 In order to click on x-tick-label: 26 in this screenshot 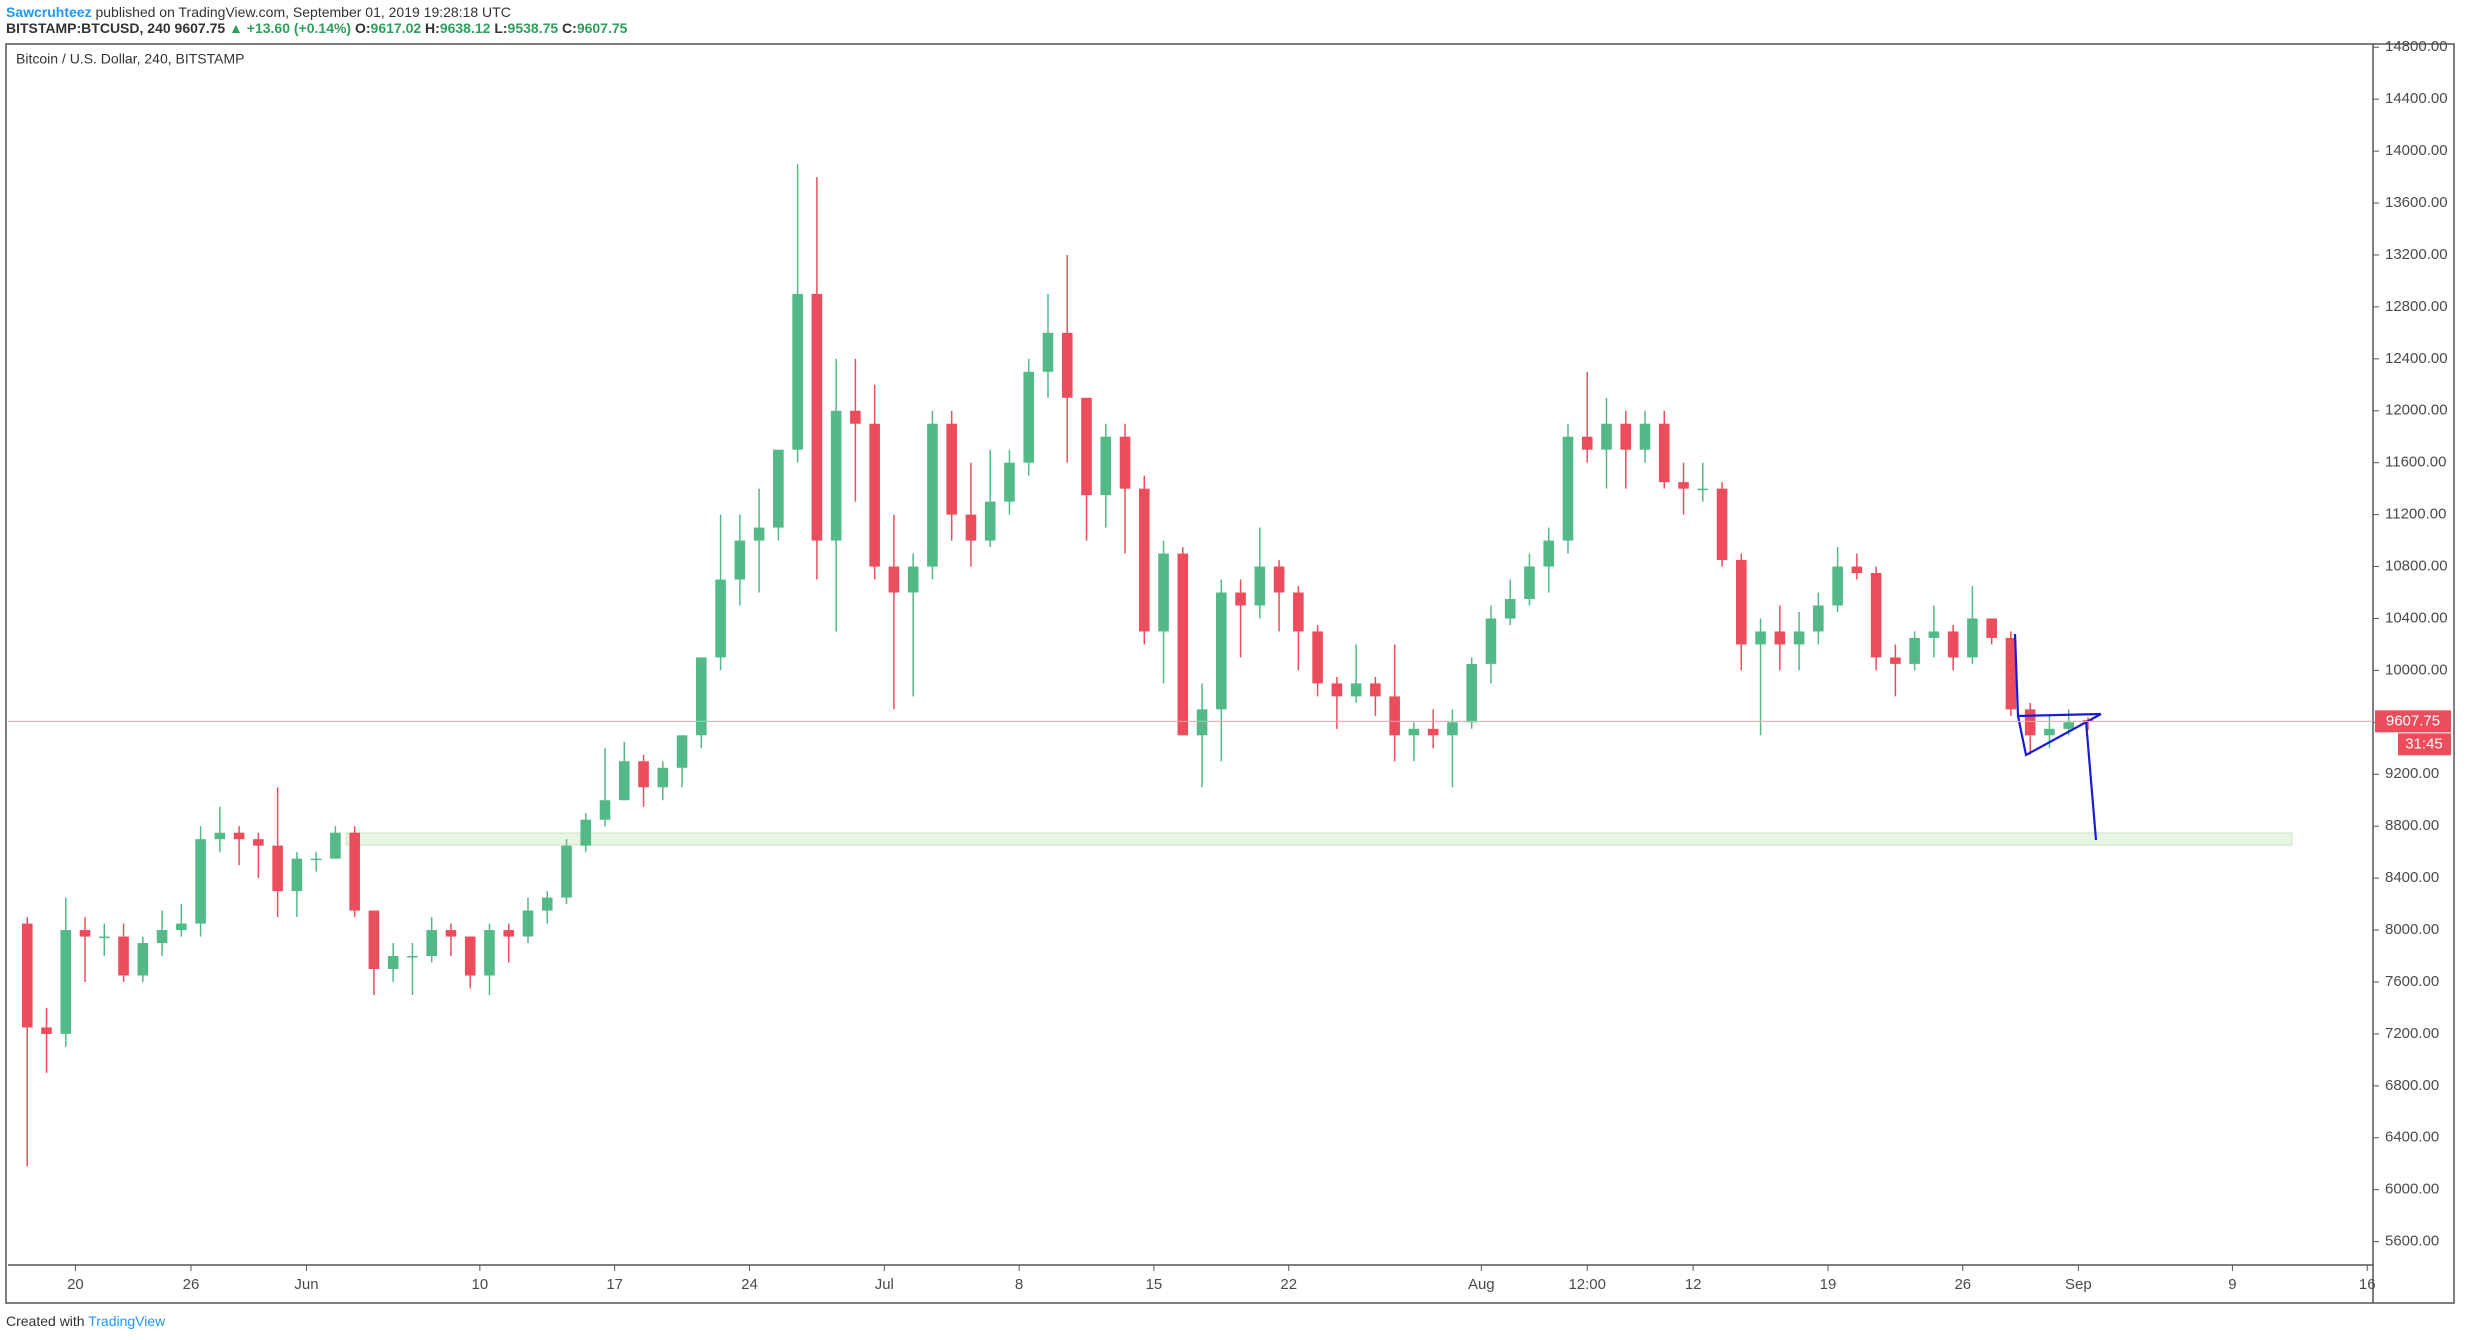, I will do `click(191, 1284)`.